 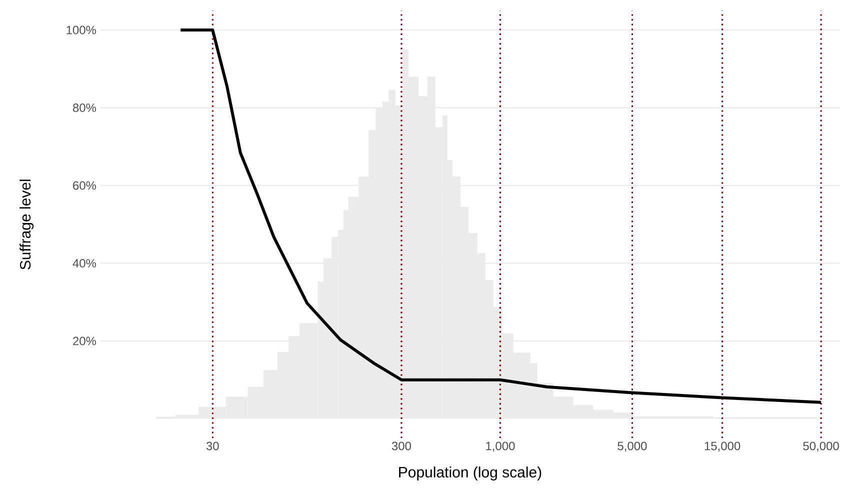 I want to click on y-tick-label: 40%, so click(x=84, y=263).